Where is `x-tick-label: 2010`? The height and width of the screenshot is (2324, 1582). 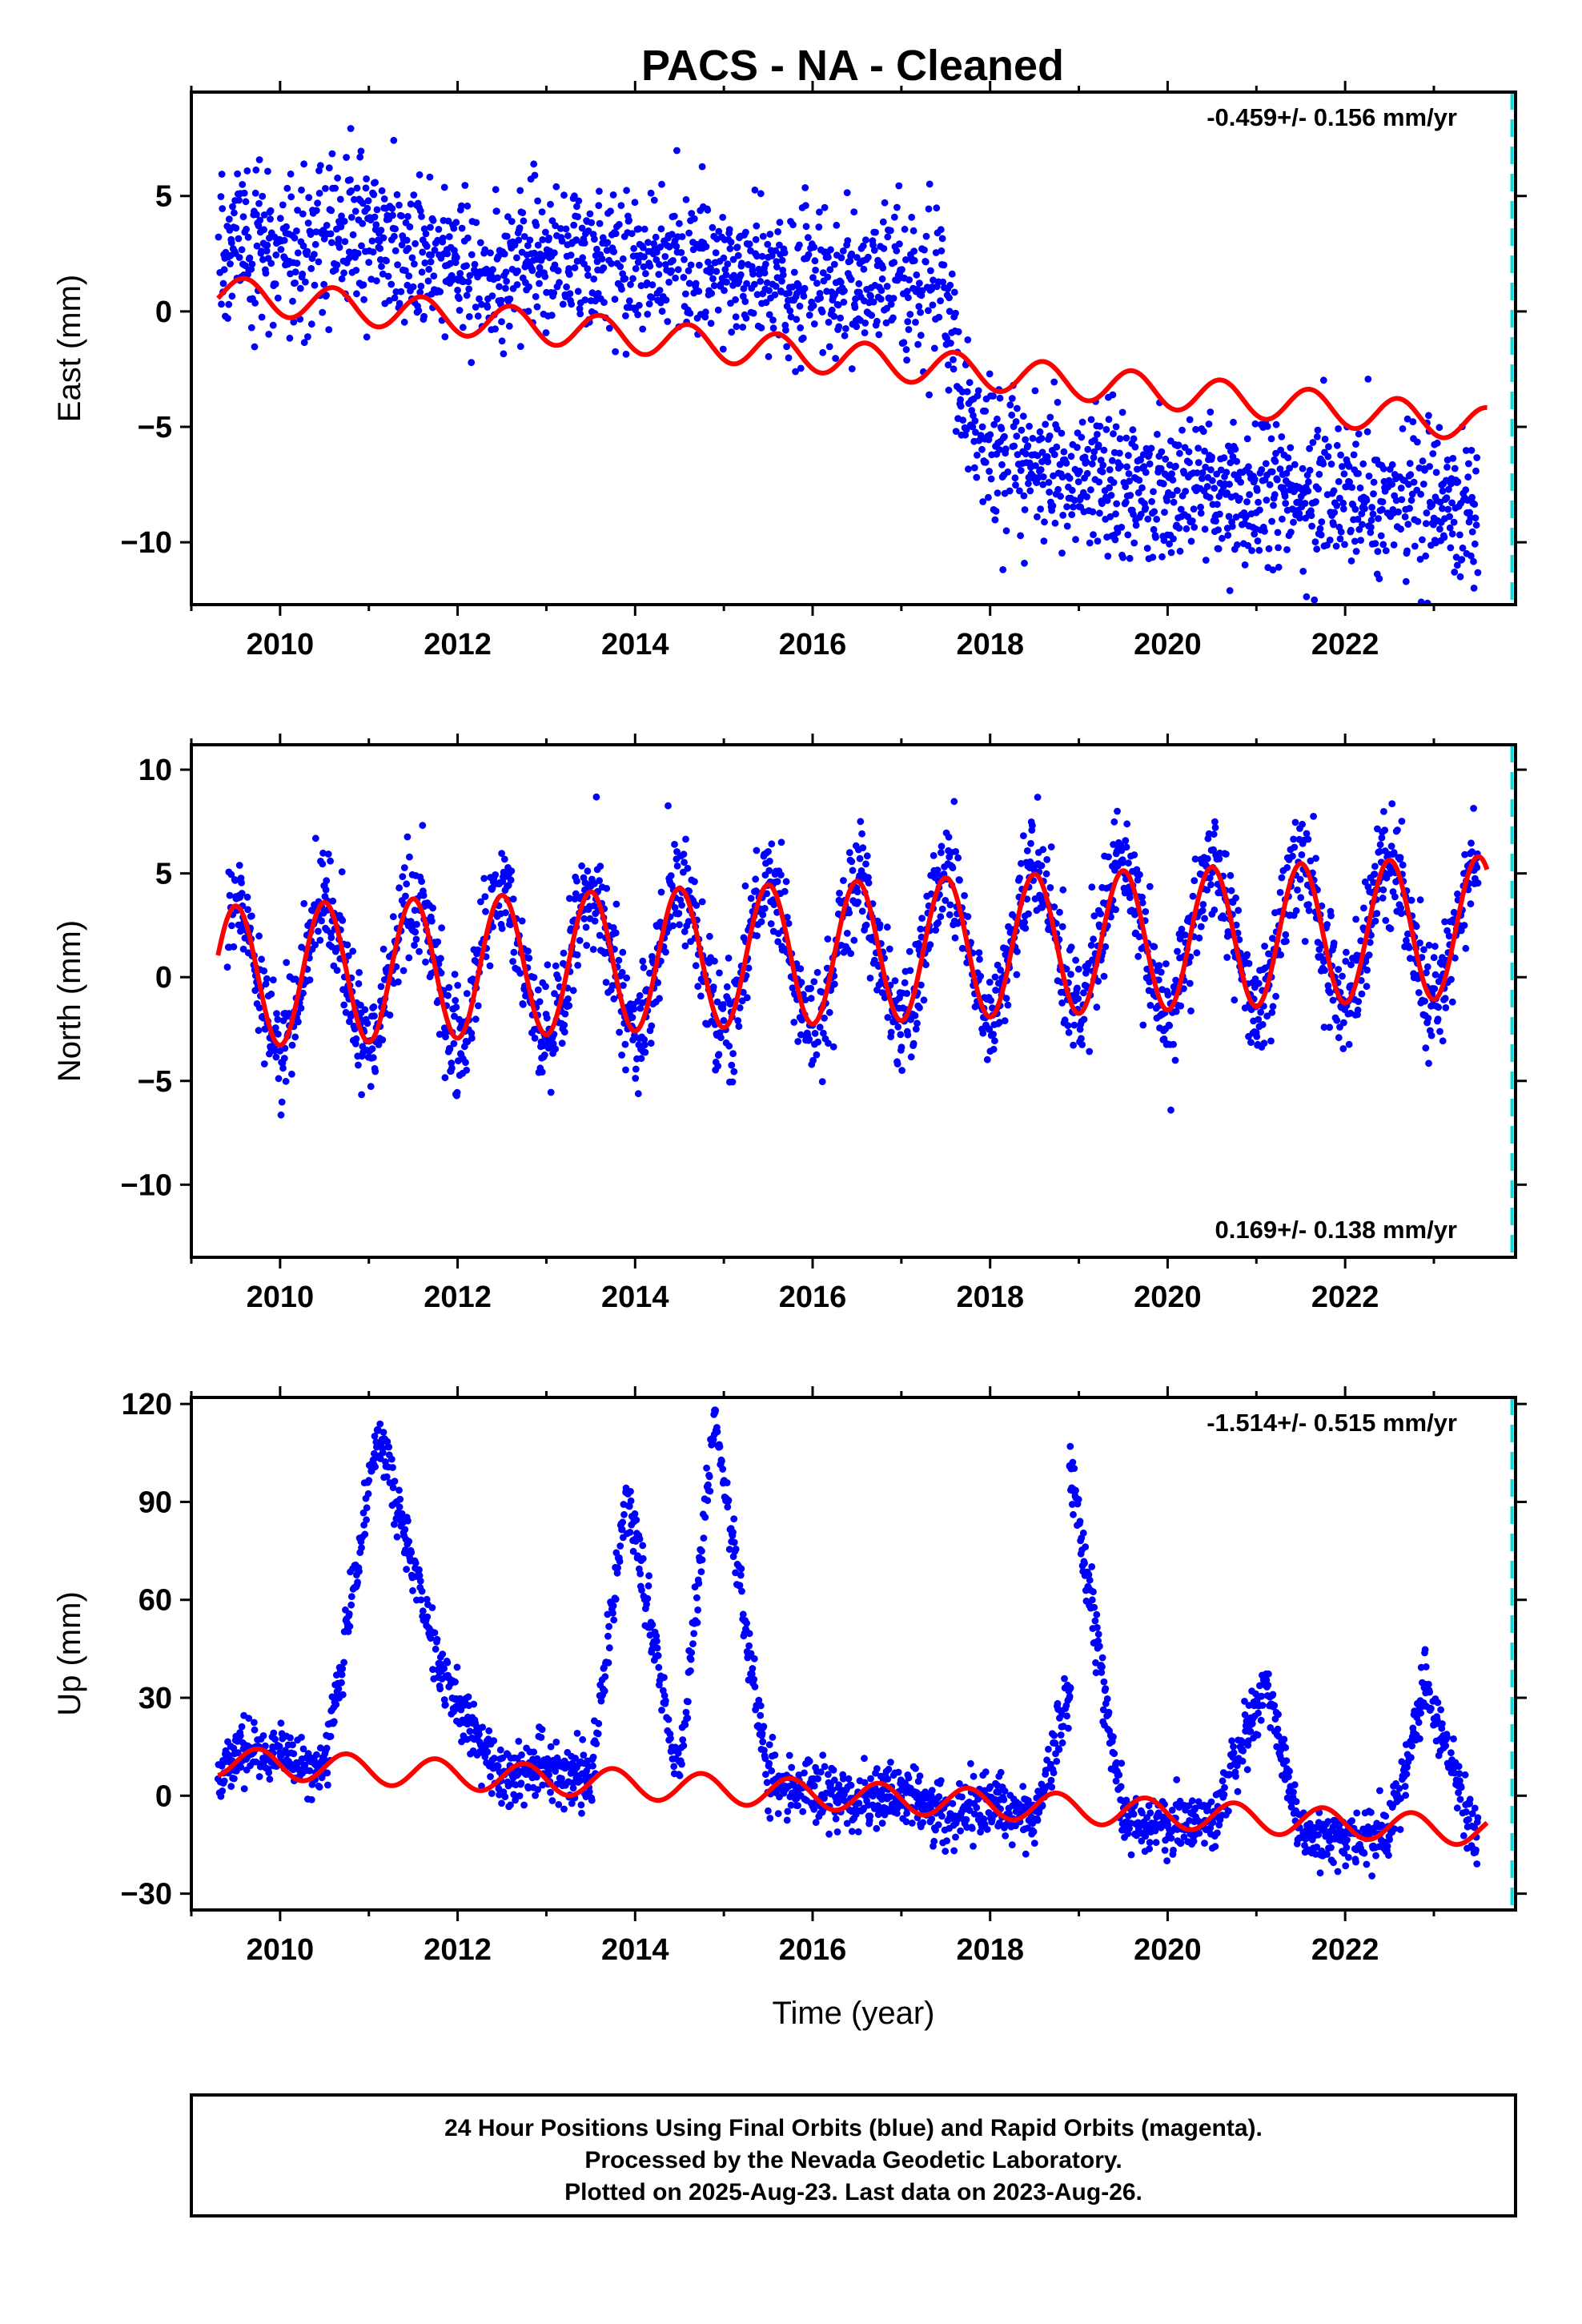 x-tick-label: 2010 is located at coordinates (281, 644).